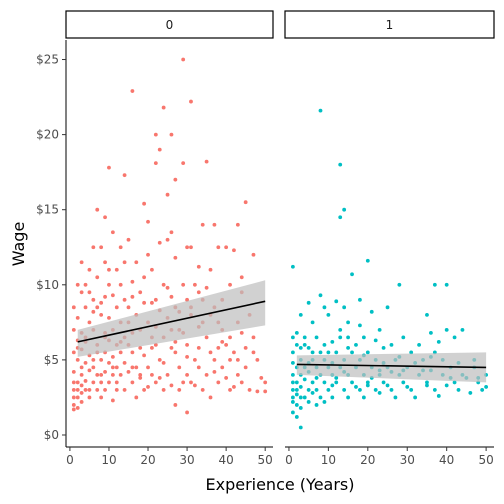  What do you see at coordinates (51, 247) in the screenshot?
I see `y-axis-ticks: $0 $5 $10 $15 $20 $25` at bounding box center [51, 247].